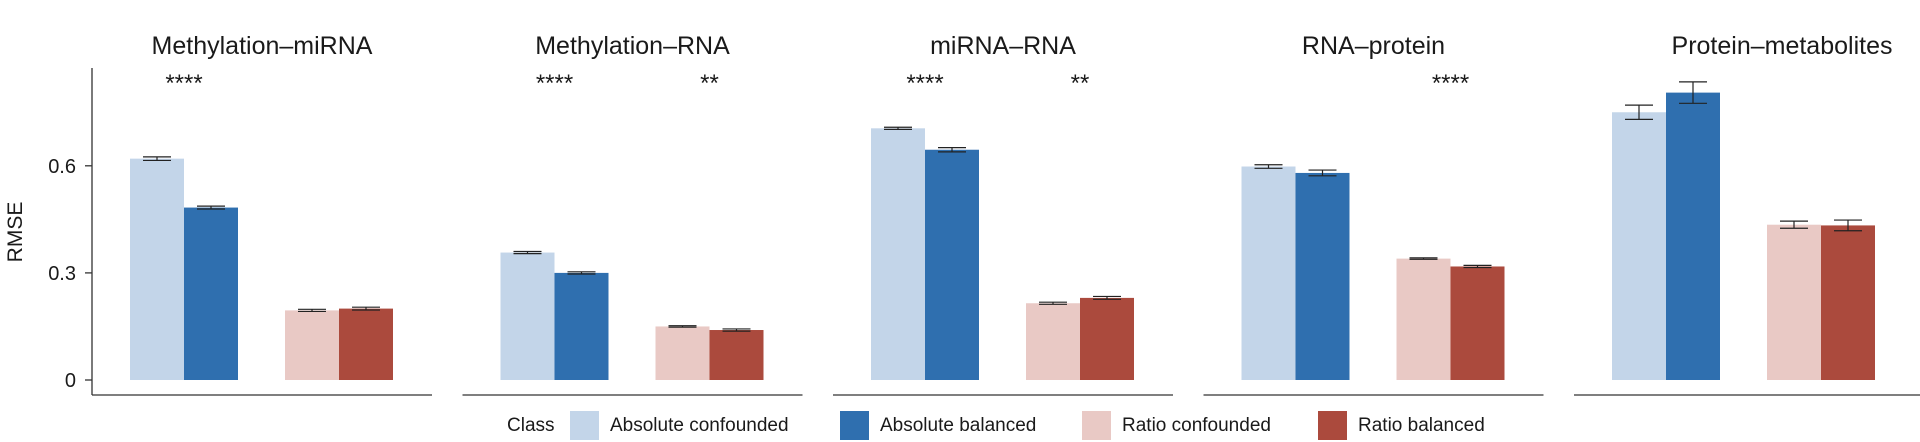 The width and height of the screenshot is (1920, 442). Describe the element at coordinates (1450, 83) in the screenshot. I see `significance-ratio: ****` at that location.